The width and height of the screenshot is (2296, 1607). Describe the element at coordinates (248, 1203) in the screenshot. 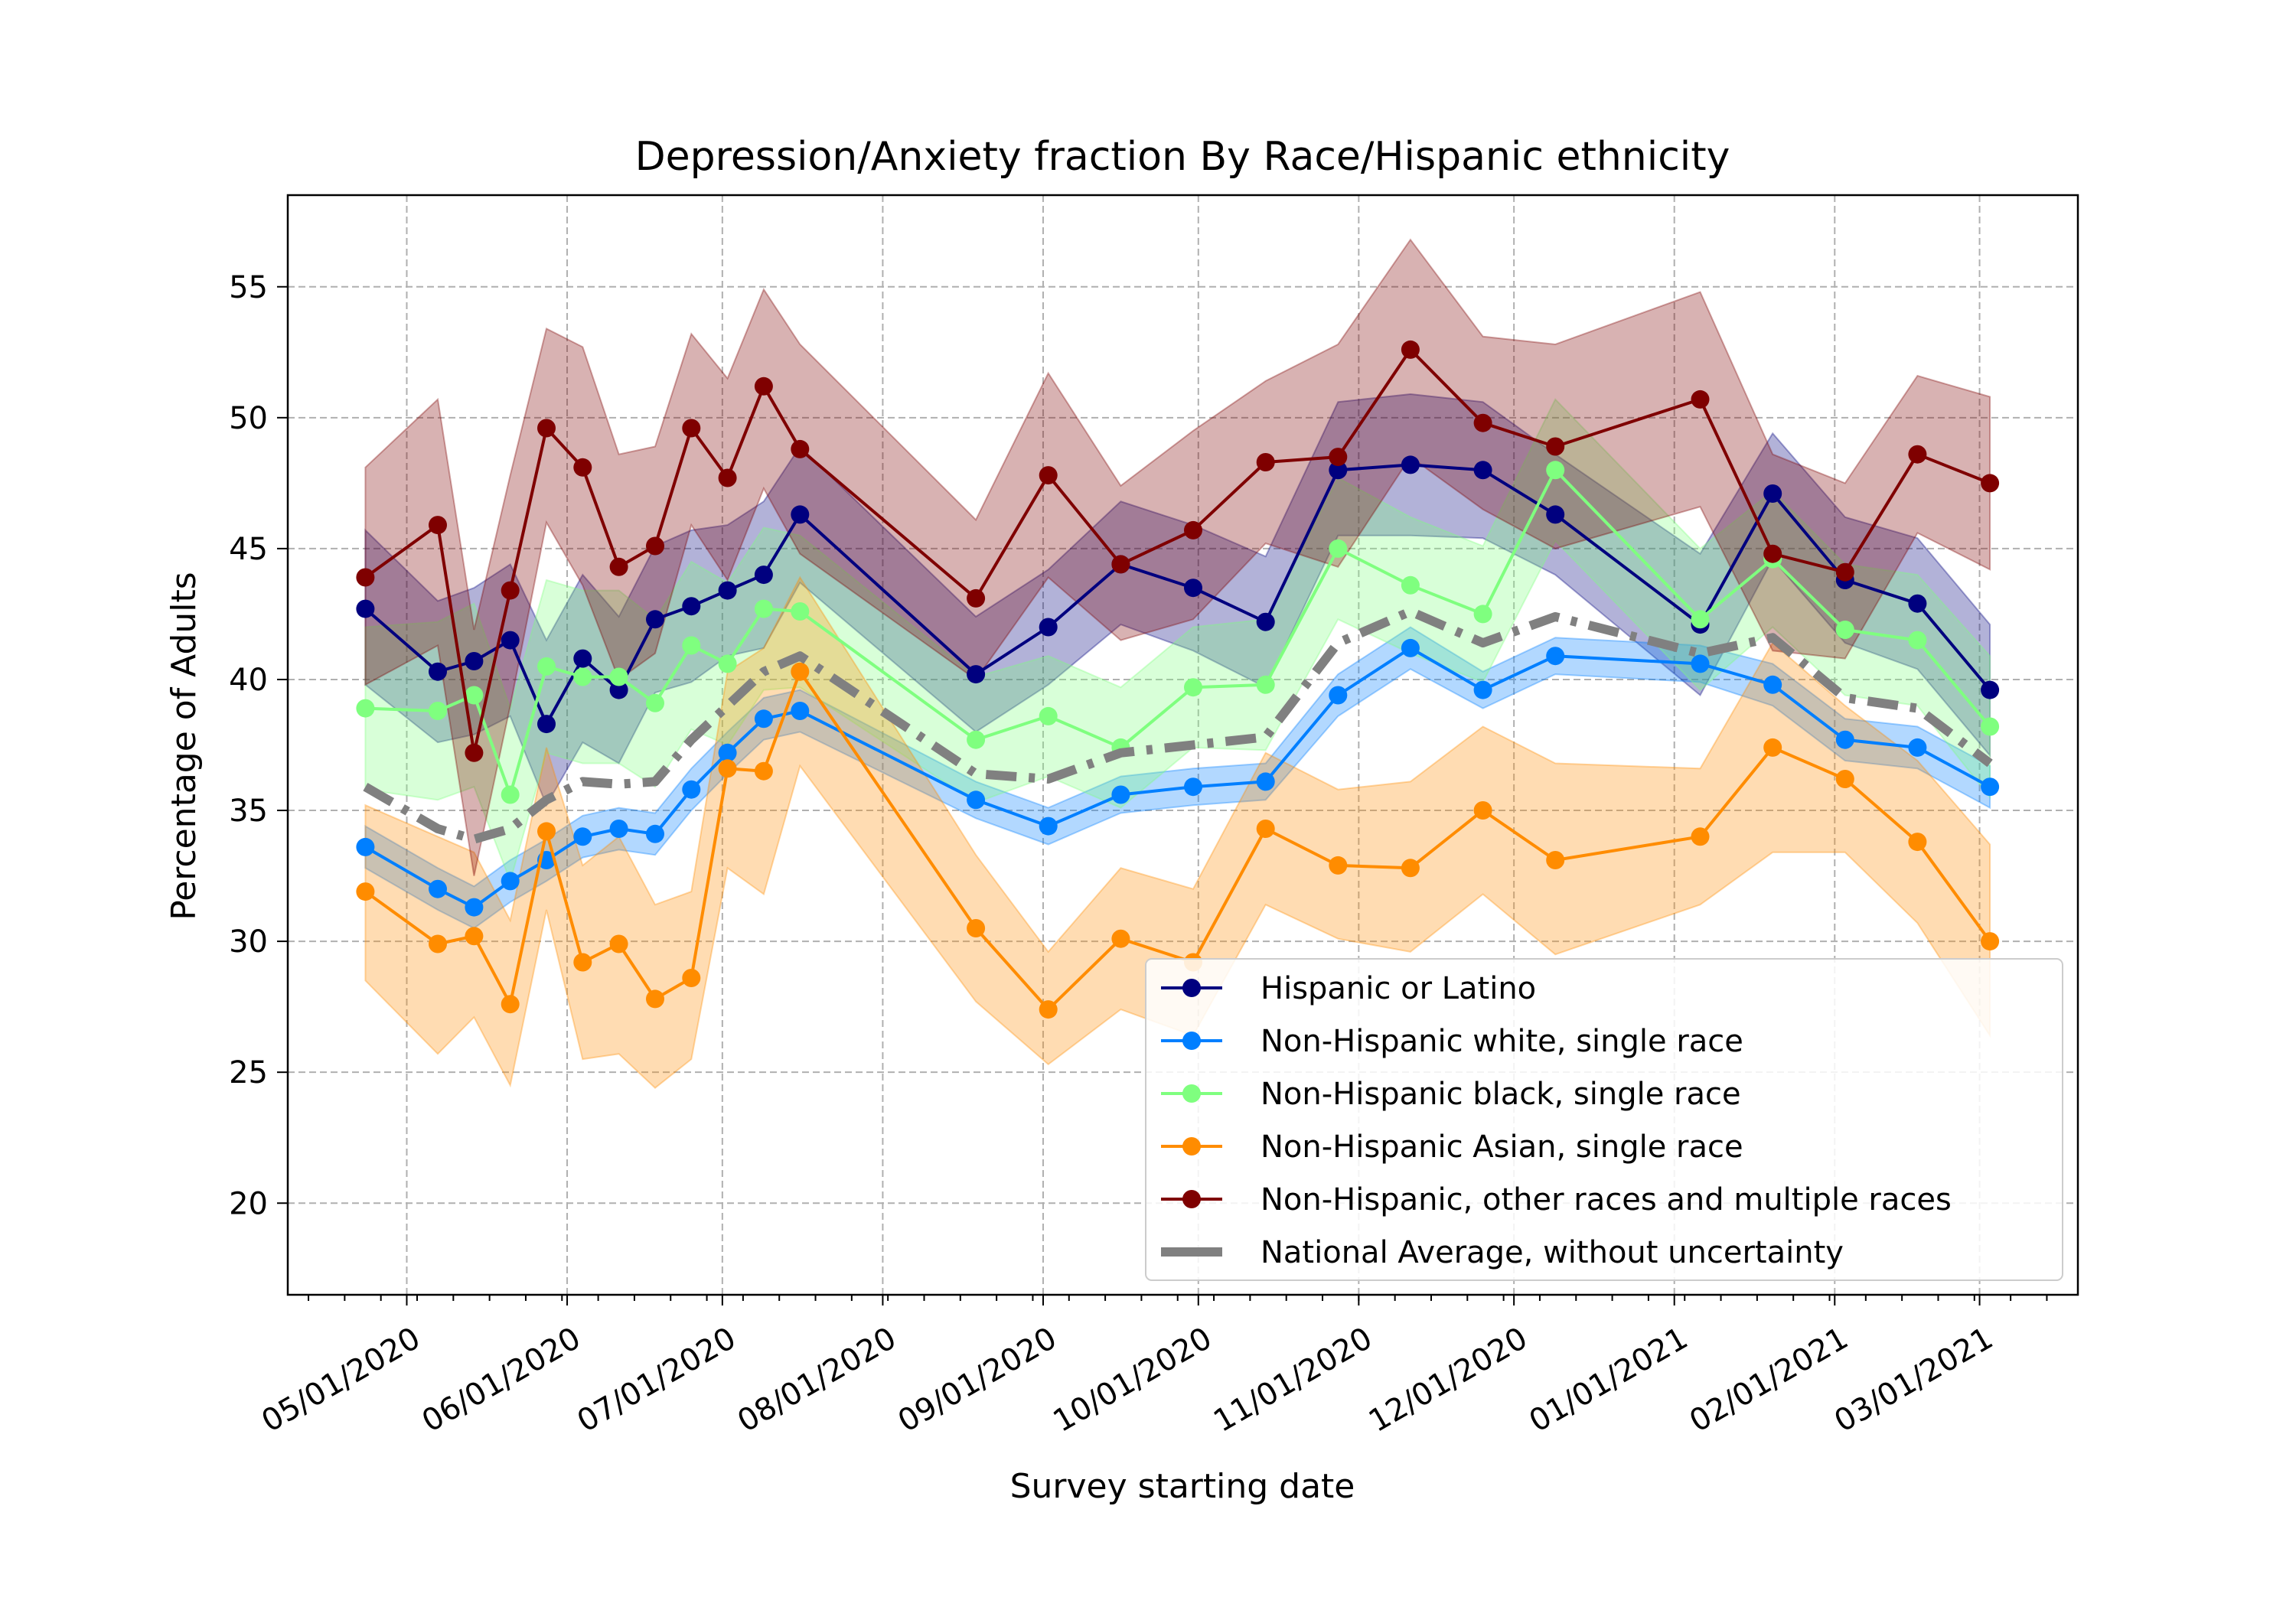

I see `y-tick-label: 20` at that location.